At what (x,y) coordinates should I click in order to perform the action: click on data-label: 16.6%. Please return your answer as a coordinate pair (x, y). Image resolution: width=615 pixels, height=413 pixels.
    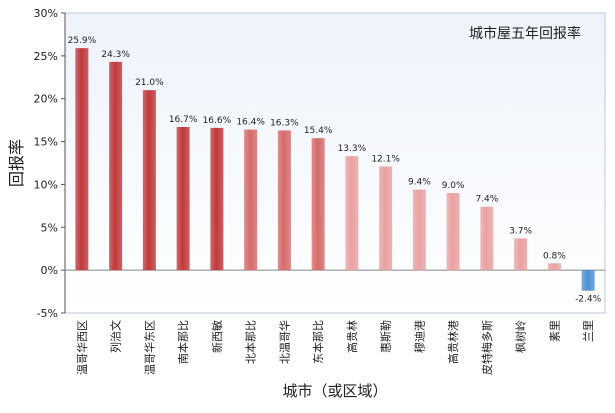
    Looking at the image, I should click on (217, 121).